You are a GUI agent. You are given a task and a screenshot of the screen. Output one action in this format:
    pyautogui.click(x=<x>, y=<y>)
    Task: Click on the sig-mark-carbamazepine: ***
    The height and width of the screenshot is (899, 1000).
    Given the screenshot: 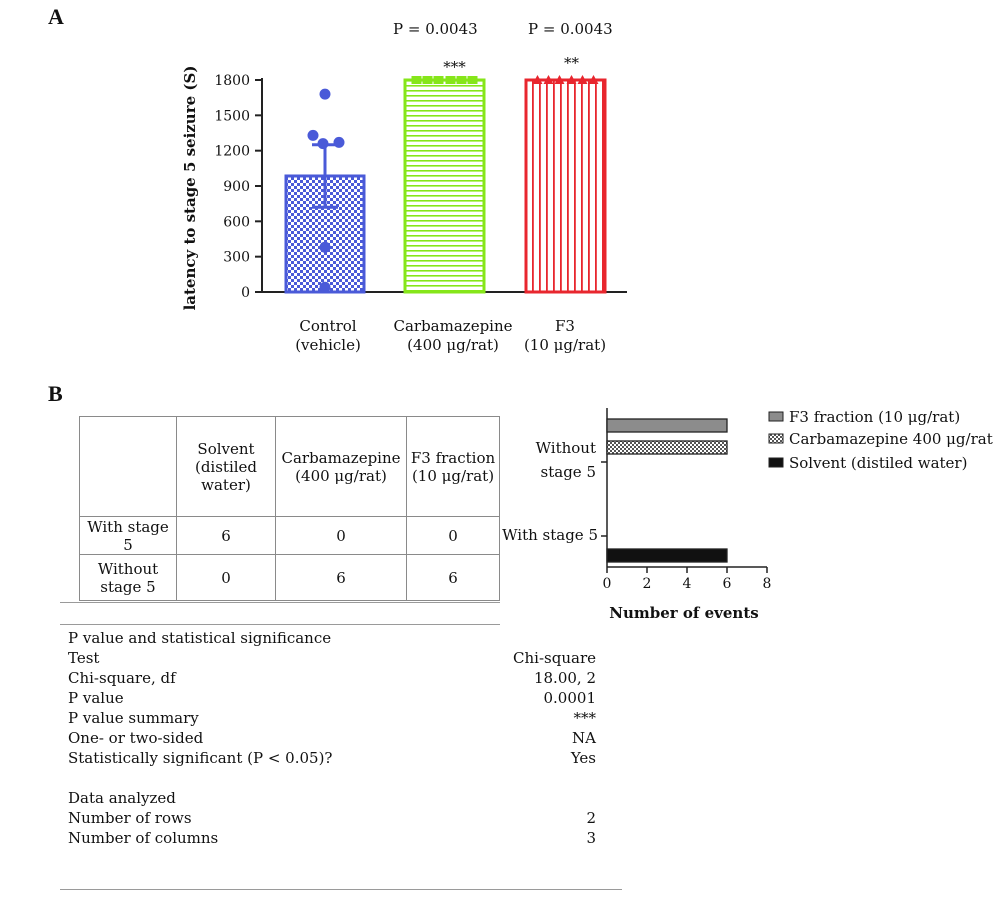 What is the action you would take?
    pyautogui.click(x=454, y=67)
    